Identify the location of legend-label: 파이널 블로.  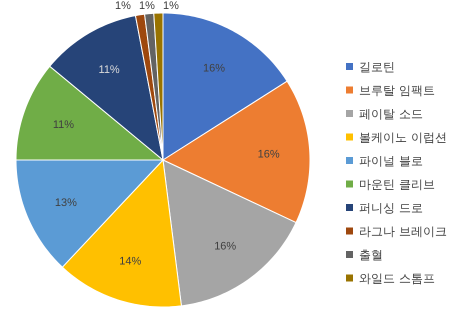
(391, 161).